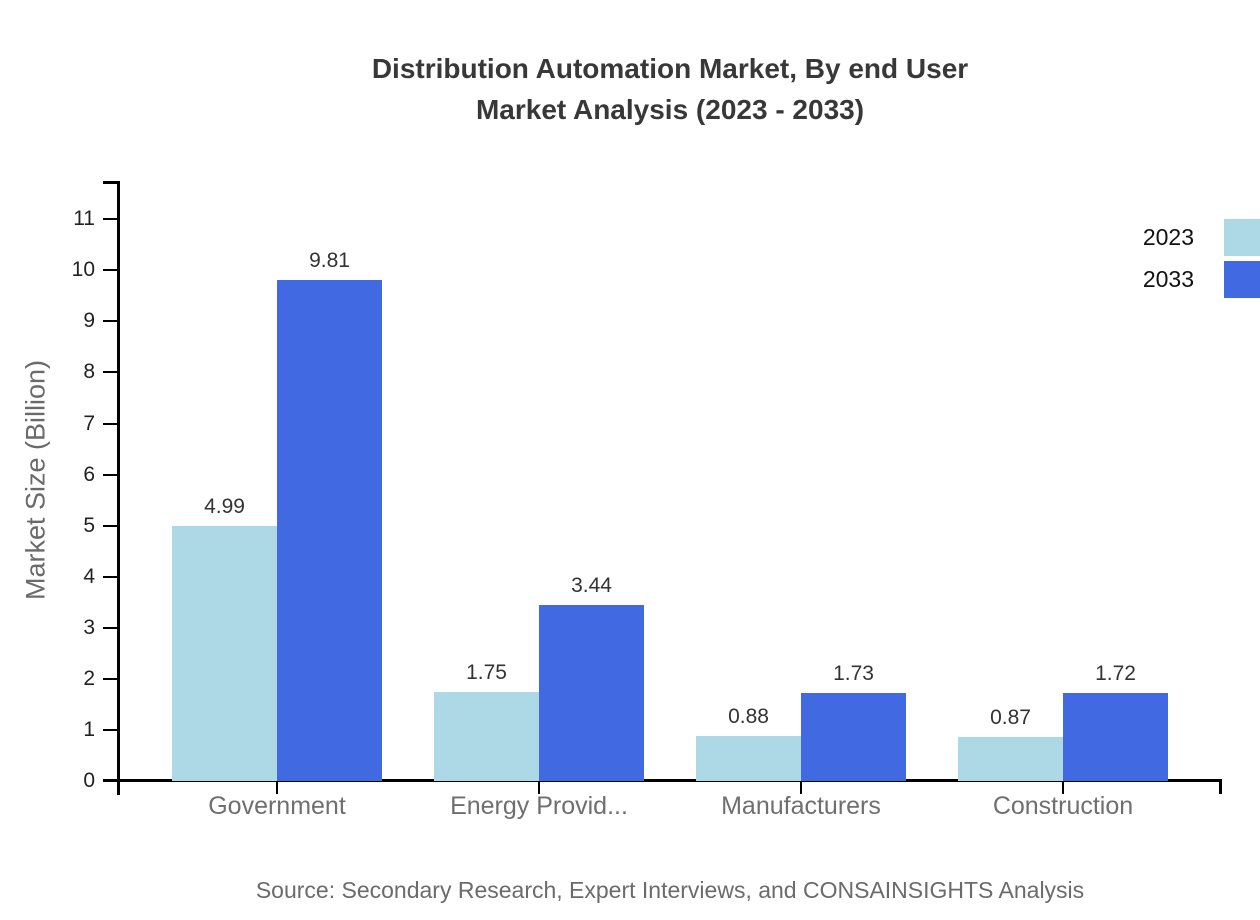  I want to click on legend: 2023 2033, so click(1201, 258).